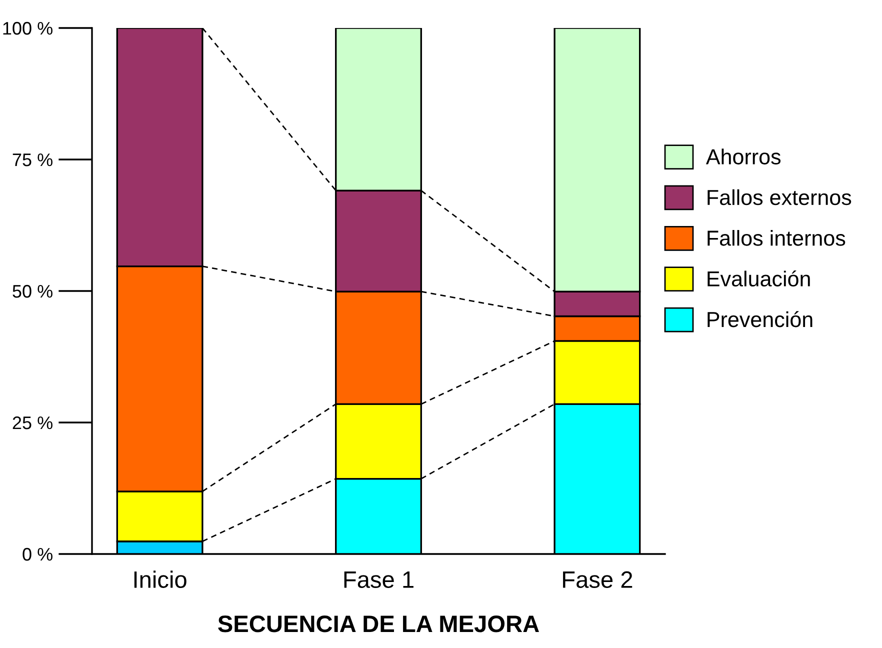 The image size is (882, 648). What do you see at coordinates (760, 319) in the screenshot?
I see `legend-label: Prevención` at bounding box center [760, 319].